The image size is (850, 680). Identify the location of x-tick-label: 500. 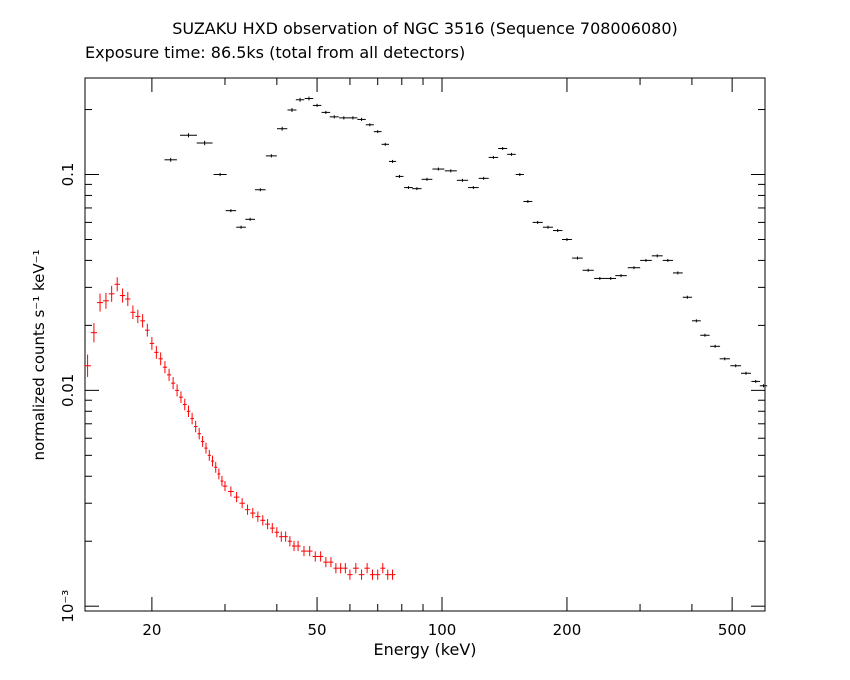
(732, 630).